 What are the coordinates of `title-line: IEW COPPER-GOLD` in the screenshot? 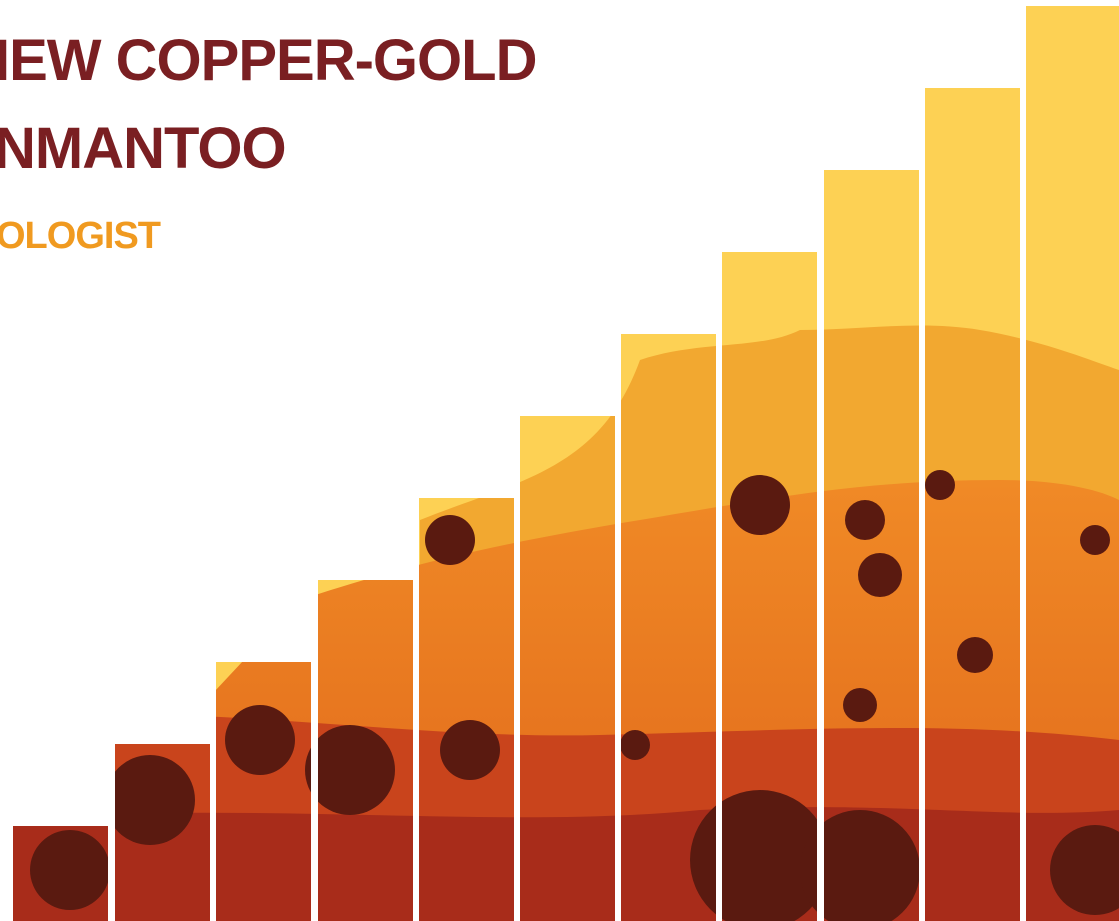 It's located at (268, 60).